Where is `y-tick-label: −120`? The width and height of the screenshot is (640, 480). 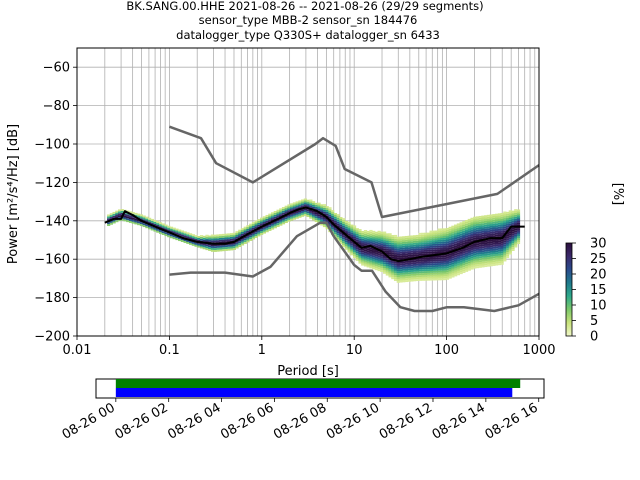 y-tick-label: −120 is located at coordinates (52, 183).